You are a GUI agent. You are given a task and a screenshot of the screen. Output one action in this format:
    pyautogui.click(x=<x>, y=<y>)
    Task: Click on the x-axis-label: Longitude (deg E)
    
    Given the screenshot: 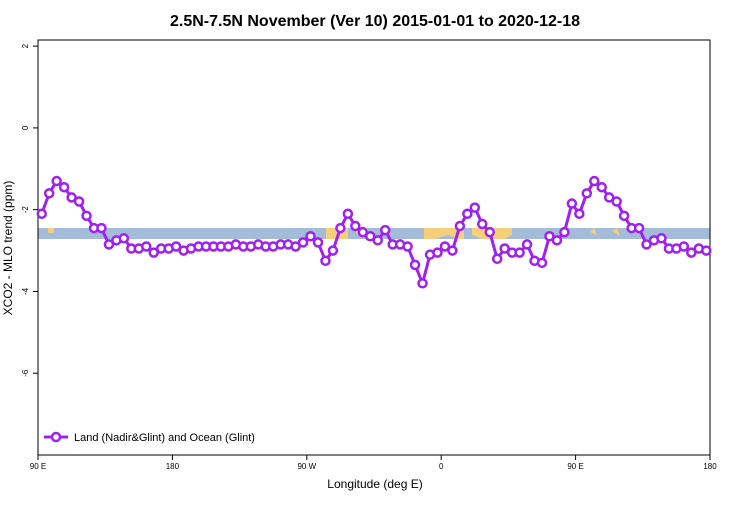 What is the action you would take?
    pyautogui.click(x=374, y=484)
    